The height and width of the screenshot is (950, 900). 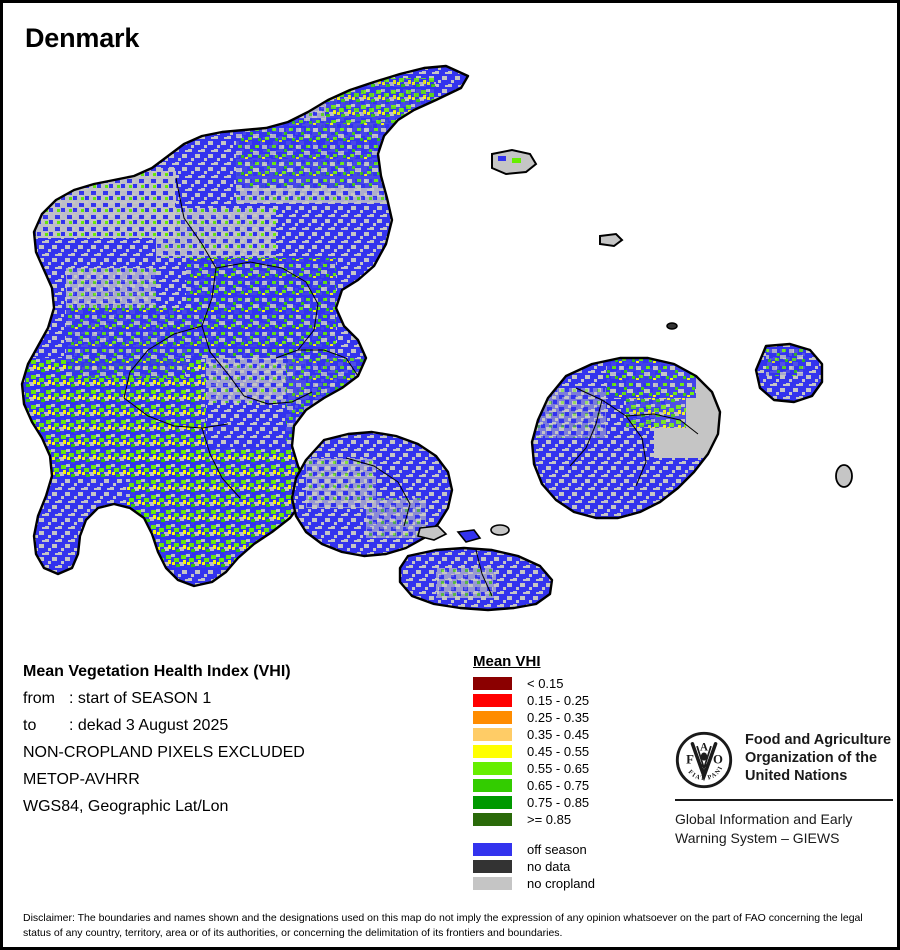 I want to click on legend-label: no data, so click(x=549, y=866).